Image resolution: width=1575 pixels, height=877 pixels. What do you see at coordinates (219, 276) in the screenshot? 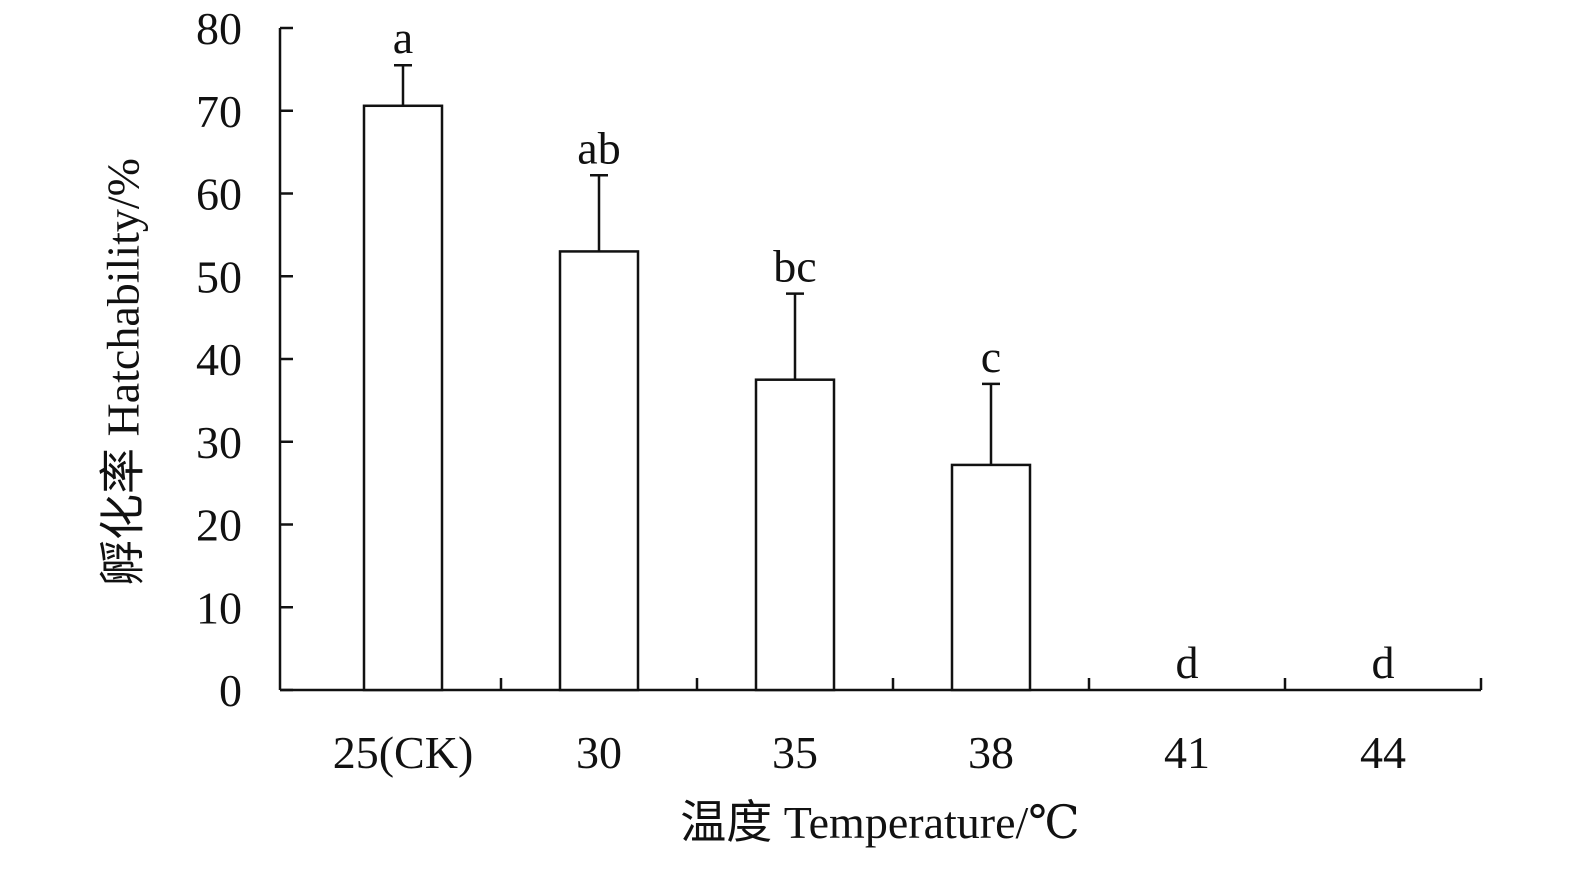
I see `y-tick-label: 50` at bounding box center [219, 276].